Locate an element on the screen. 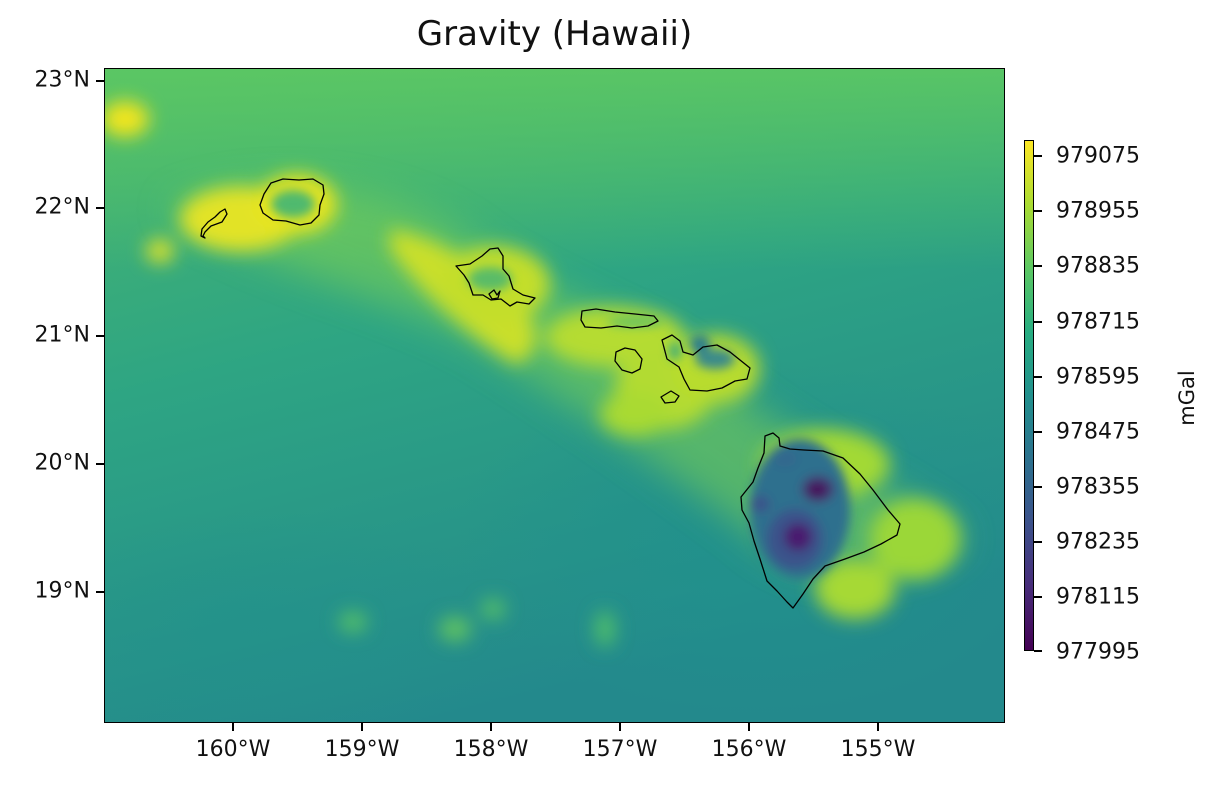 The width and height of the screenshot is (1218, 786). colorbar-unit-label: mGal is located at coordinates (1187, 398).